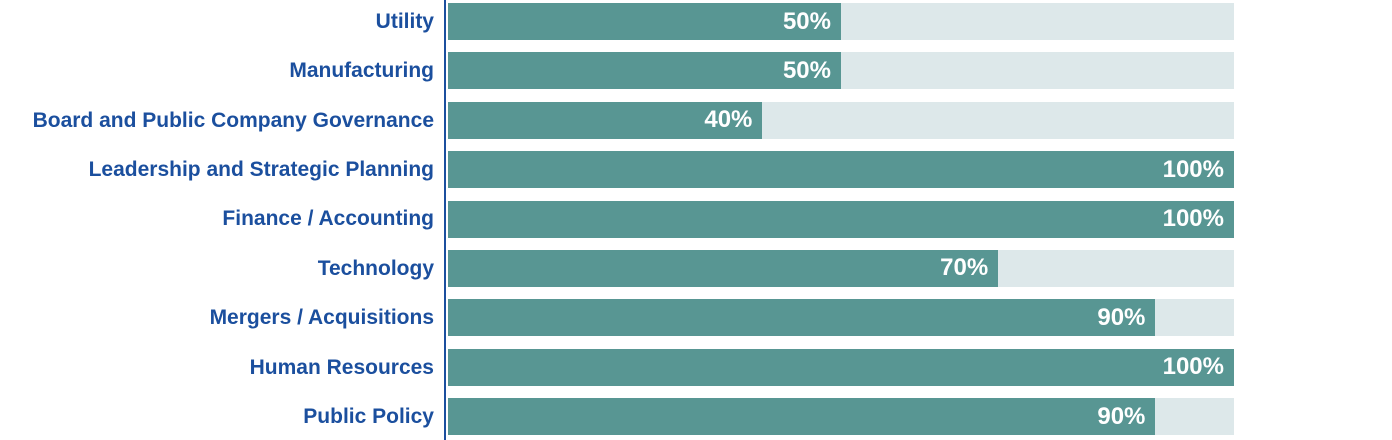  I want to click on chart-row: Technology 70%, so click(696, 268).